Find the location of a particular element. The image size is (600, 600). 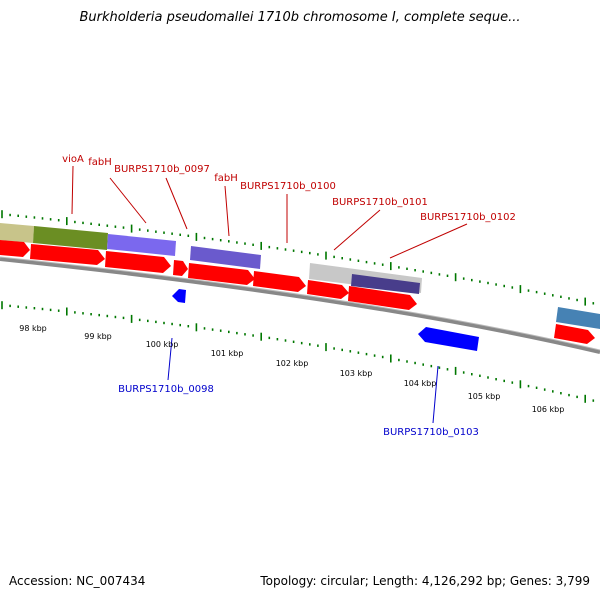

gene-label-vioA: vioA is located at coordinates (73, 159).